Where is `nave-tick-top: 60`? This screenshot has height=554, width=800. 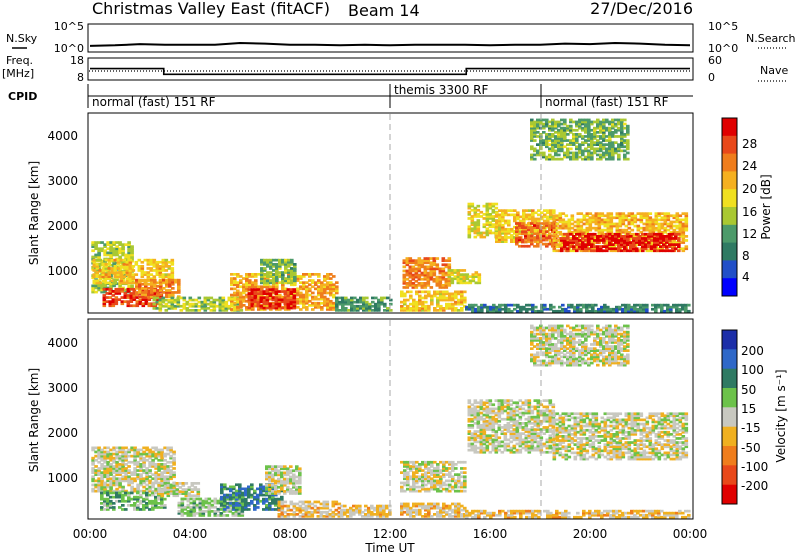 nave-tick-top: 60 is located at coordinates (715, 60).